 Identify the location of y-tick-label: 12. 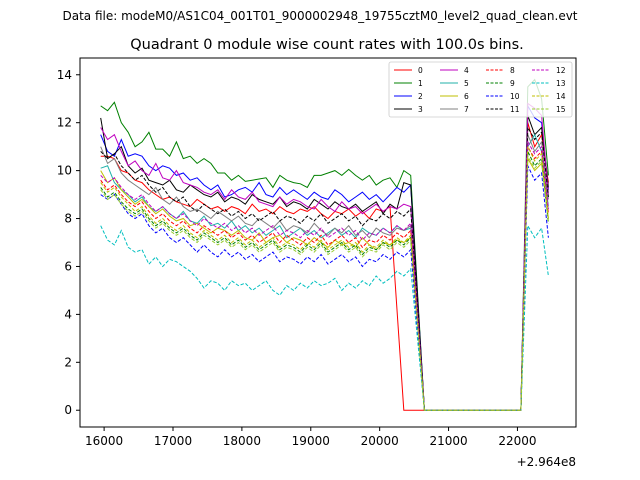
(64, 123).